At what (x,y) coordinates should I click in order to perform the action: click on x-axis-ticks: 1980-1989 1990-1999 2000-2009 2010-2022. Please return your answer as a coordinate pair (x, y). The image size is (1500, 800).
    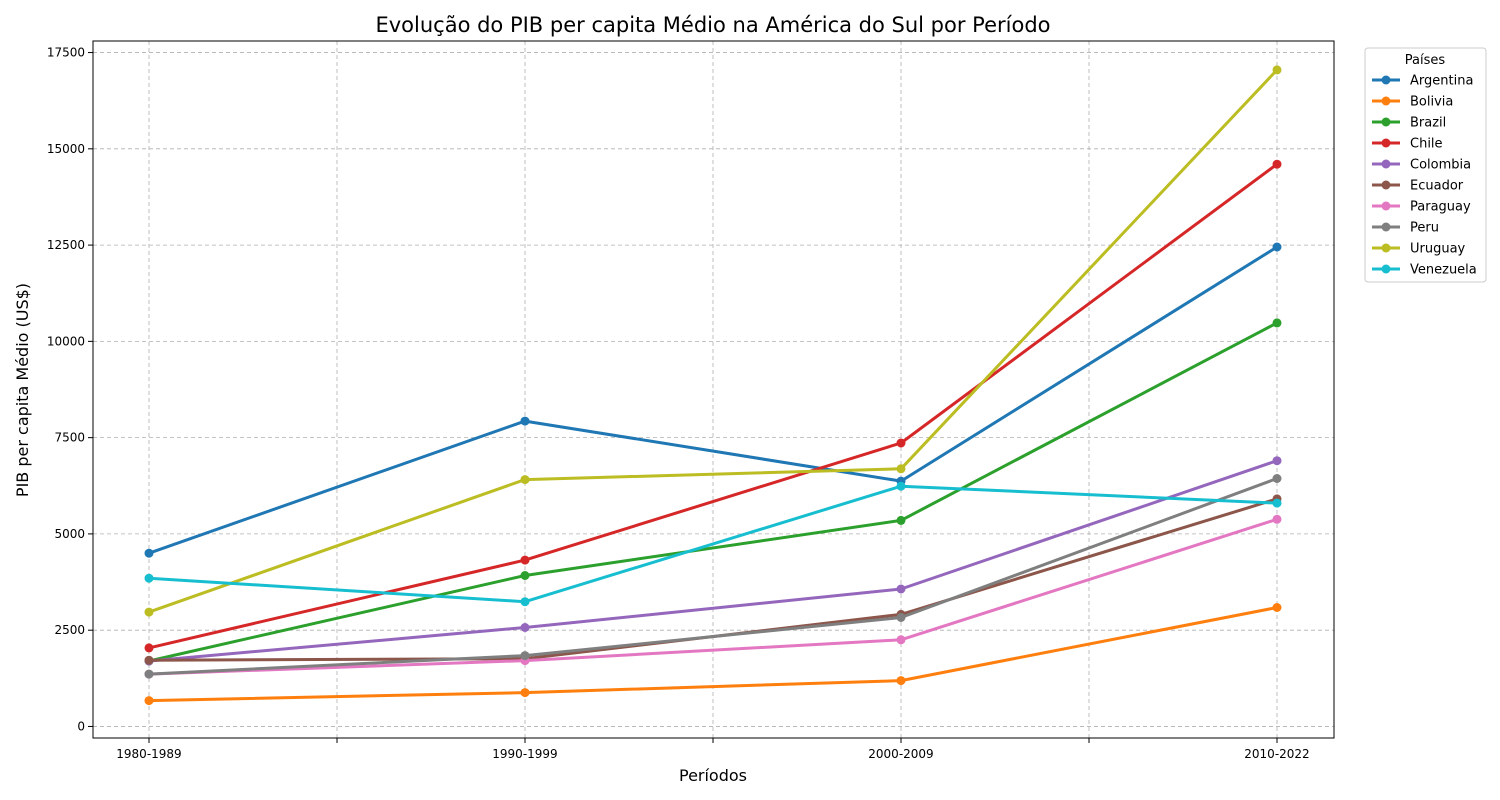
    Looking at the image, I should click on (713, 749).